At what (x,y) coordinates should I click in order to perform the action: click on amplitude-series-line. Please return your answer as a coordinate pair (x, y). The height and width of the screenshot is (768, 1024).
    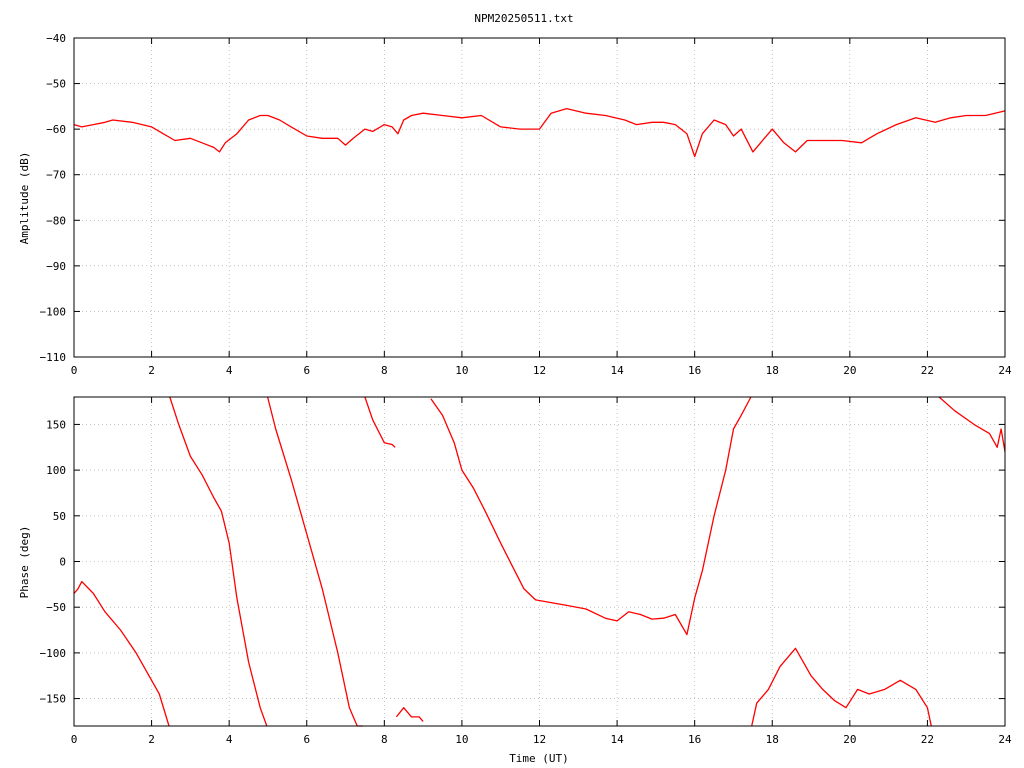
    Looking at the image, I should click on (539, 132).